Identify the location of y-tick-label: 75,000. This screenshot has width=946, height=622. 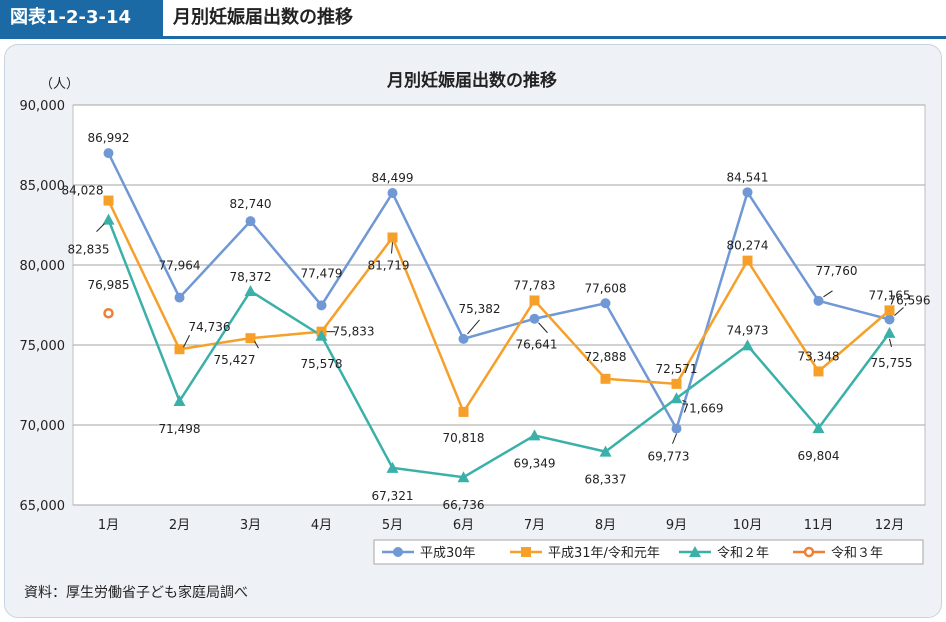
(43, 346).